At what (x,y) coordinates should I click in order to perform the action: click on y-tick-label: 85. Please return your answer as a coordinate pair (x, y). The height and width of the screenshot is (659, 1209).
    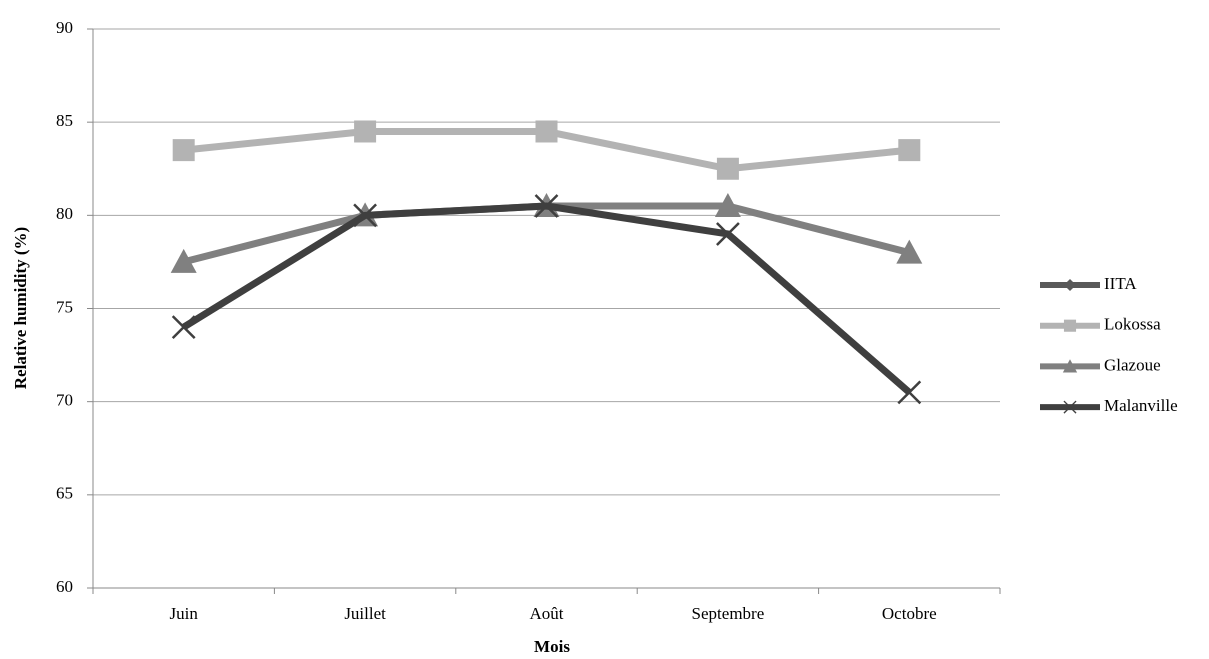
    Looking at the image, I should click on (64, 120).